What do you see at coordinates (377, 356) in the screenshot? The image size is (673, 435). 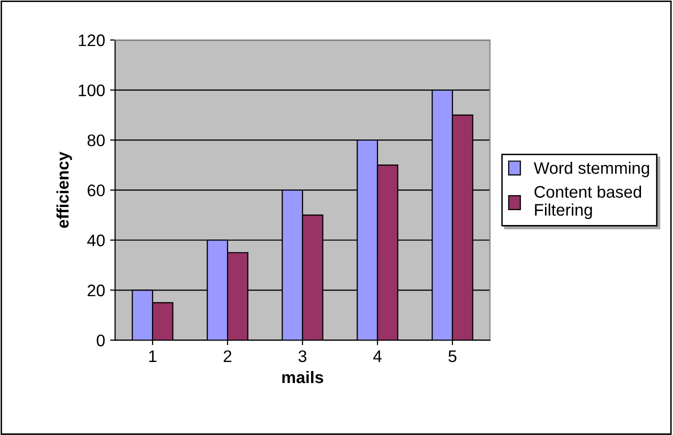 I see `x-tick-label: 4` at bounding box center [377, 356].